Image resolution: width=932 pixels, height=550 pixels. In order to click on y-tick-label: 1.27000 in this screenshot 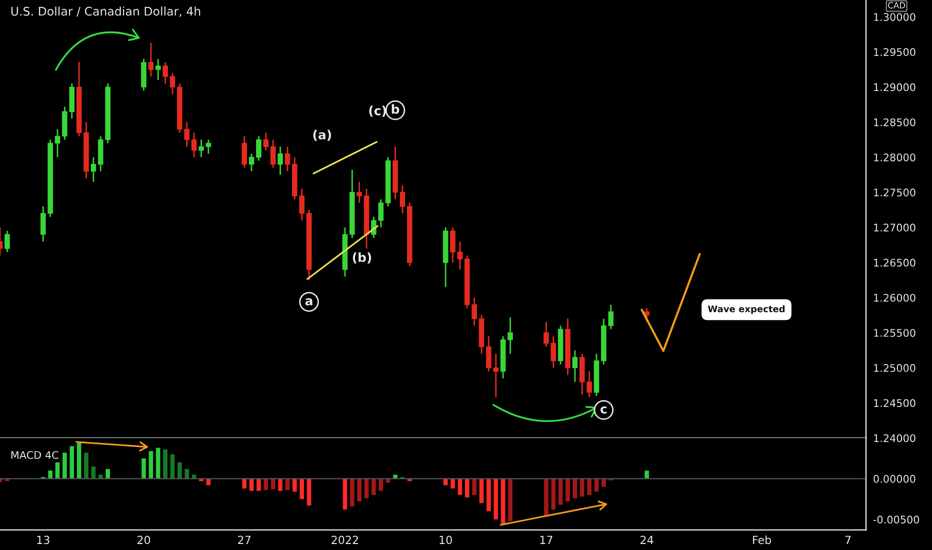, I will do `click(895, 228)`.